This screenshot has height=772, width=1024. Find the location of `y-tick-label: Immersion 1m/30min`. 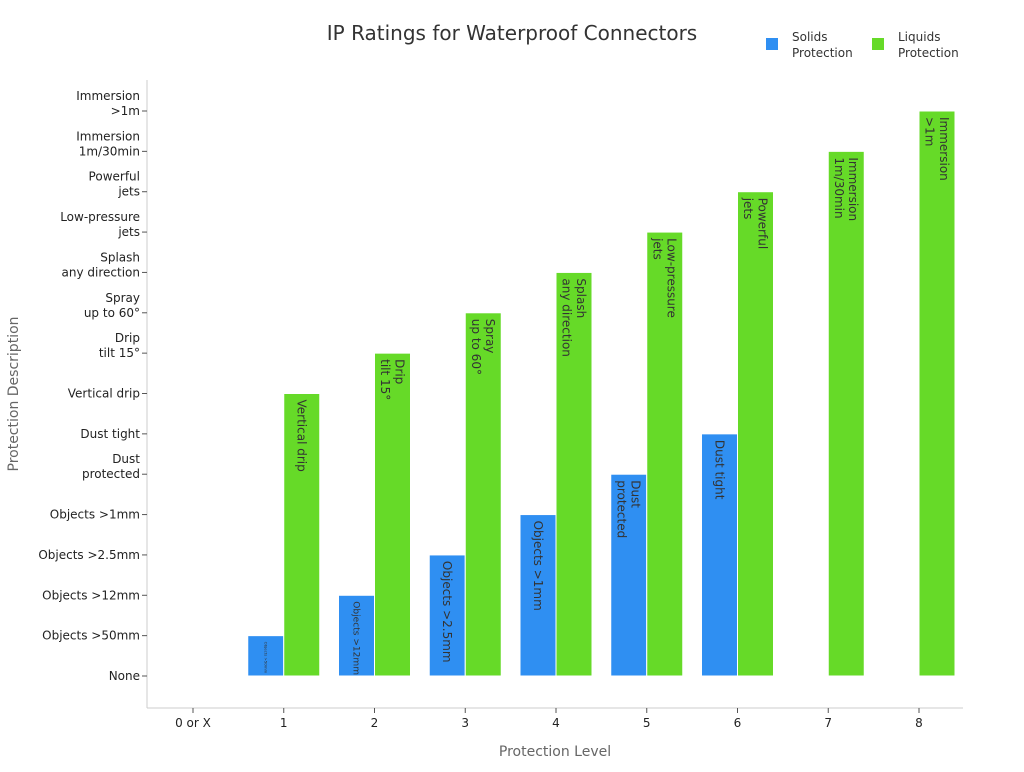

y-tick-label: Immersion 1m/30min is located at coordinates (108, 143).